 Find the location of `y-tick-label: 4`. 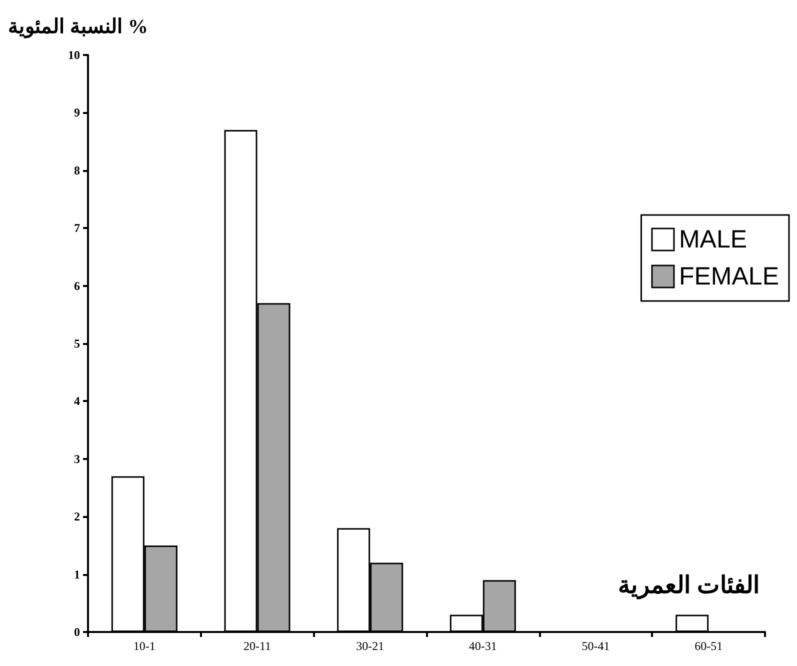

y-tick-label: 4 is located at coordinates (77, 401).